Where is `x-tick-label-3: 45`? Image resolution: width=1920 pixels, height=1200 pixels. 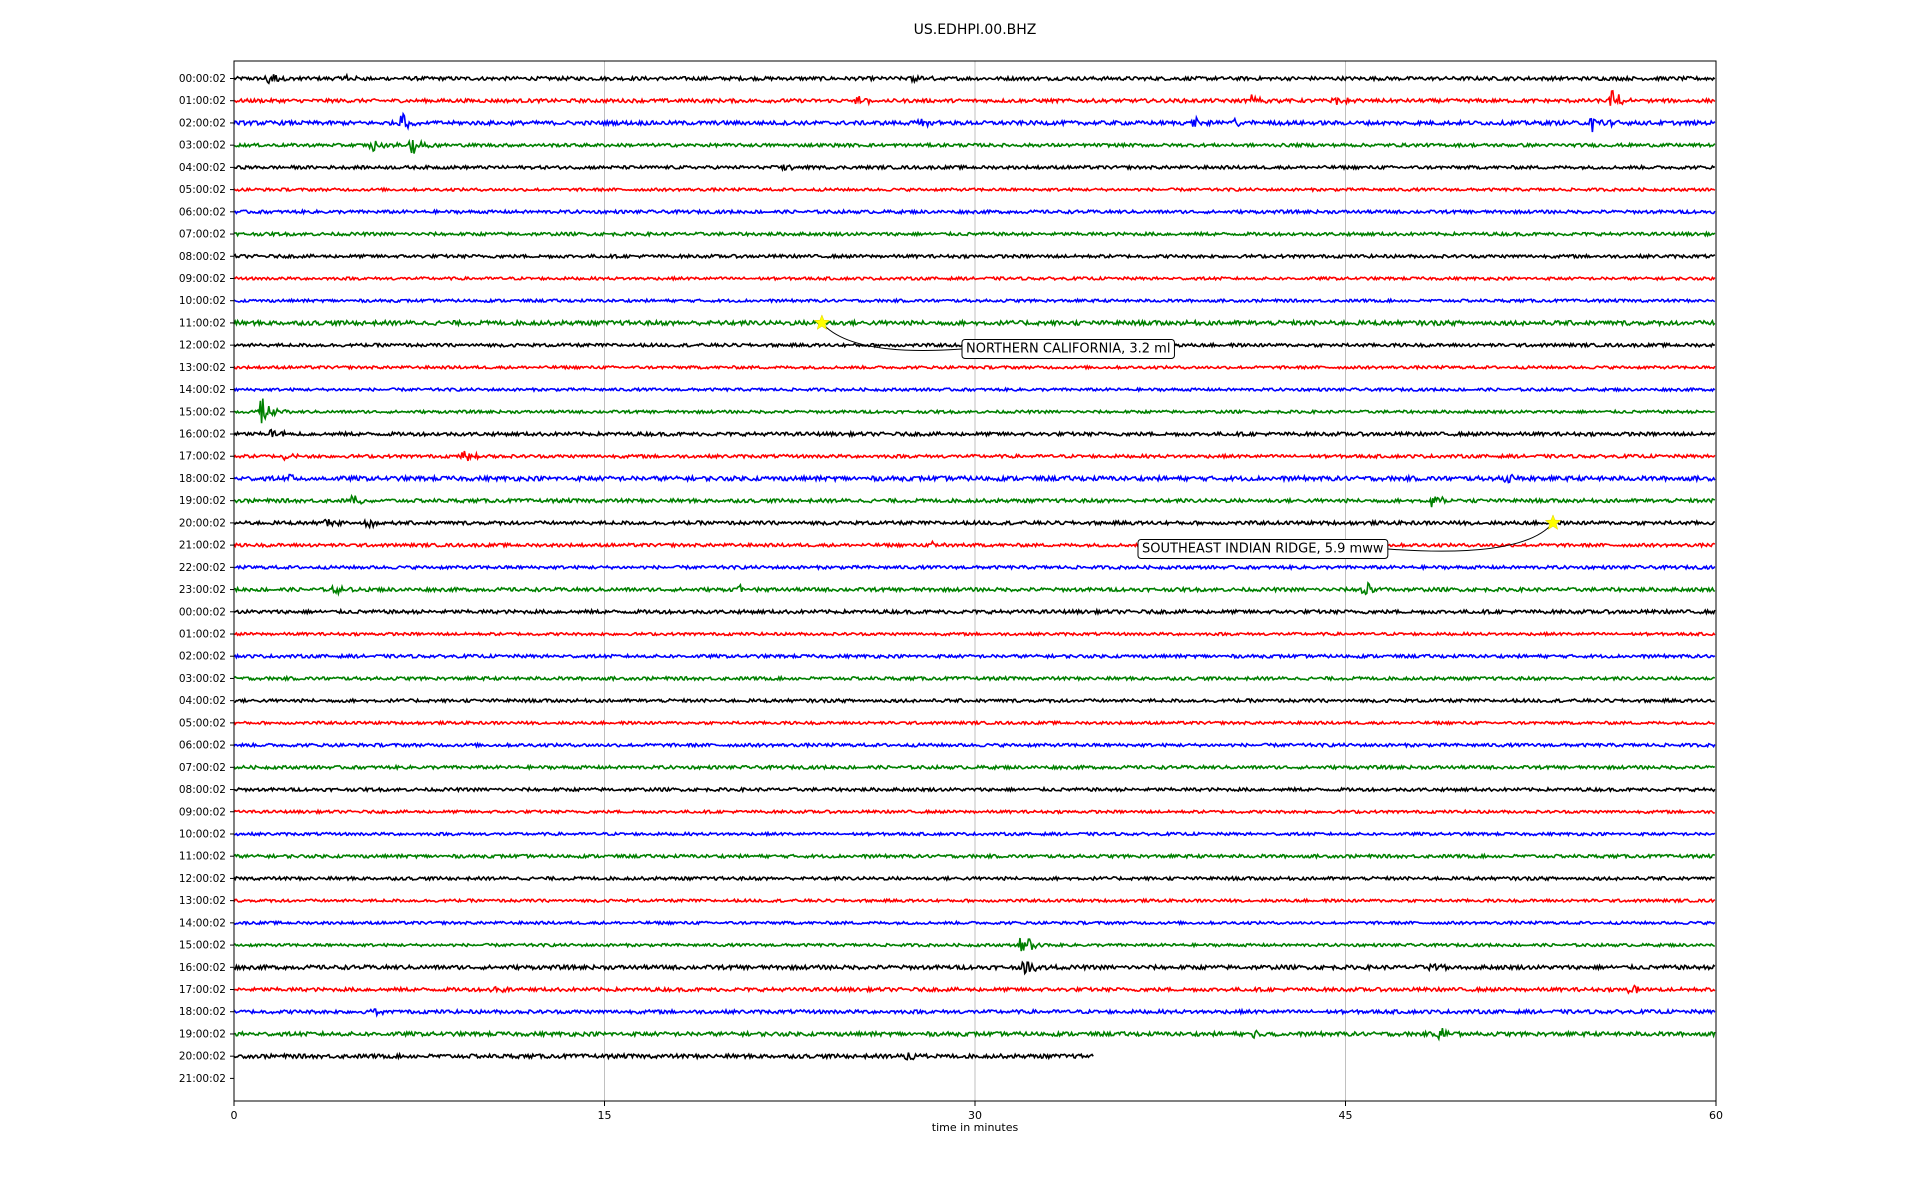
x-tick-label-3: 45 is located at coordinates (1346, 1115).